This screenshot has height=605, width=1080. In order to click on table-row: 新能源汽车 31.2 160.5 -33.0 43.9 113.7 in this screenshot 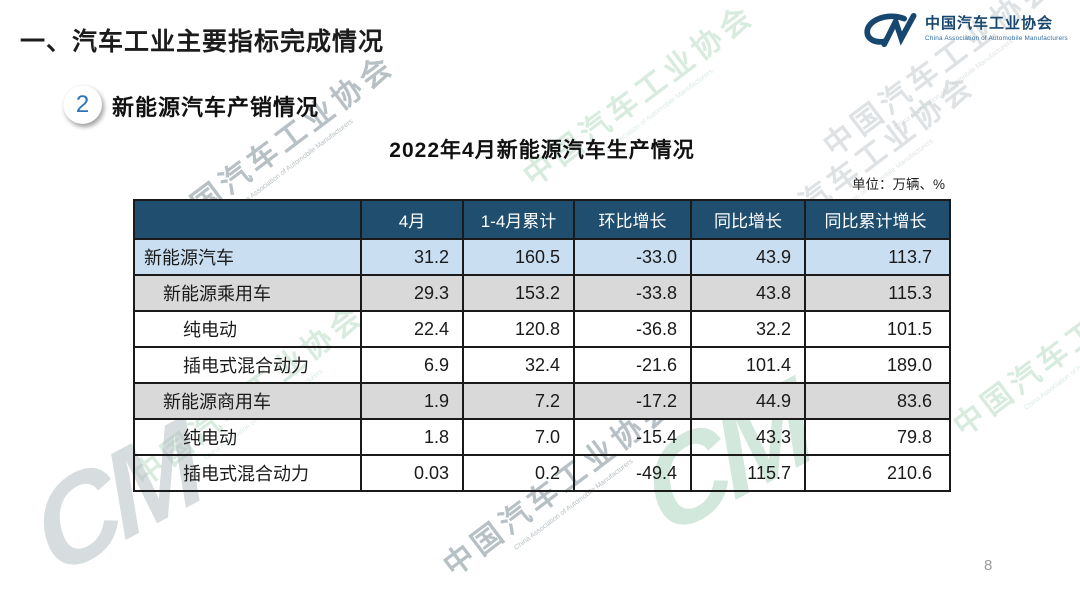, I will do `click(542, 256)`.